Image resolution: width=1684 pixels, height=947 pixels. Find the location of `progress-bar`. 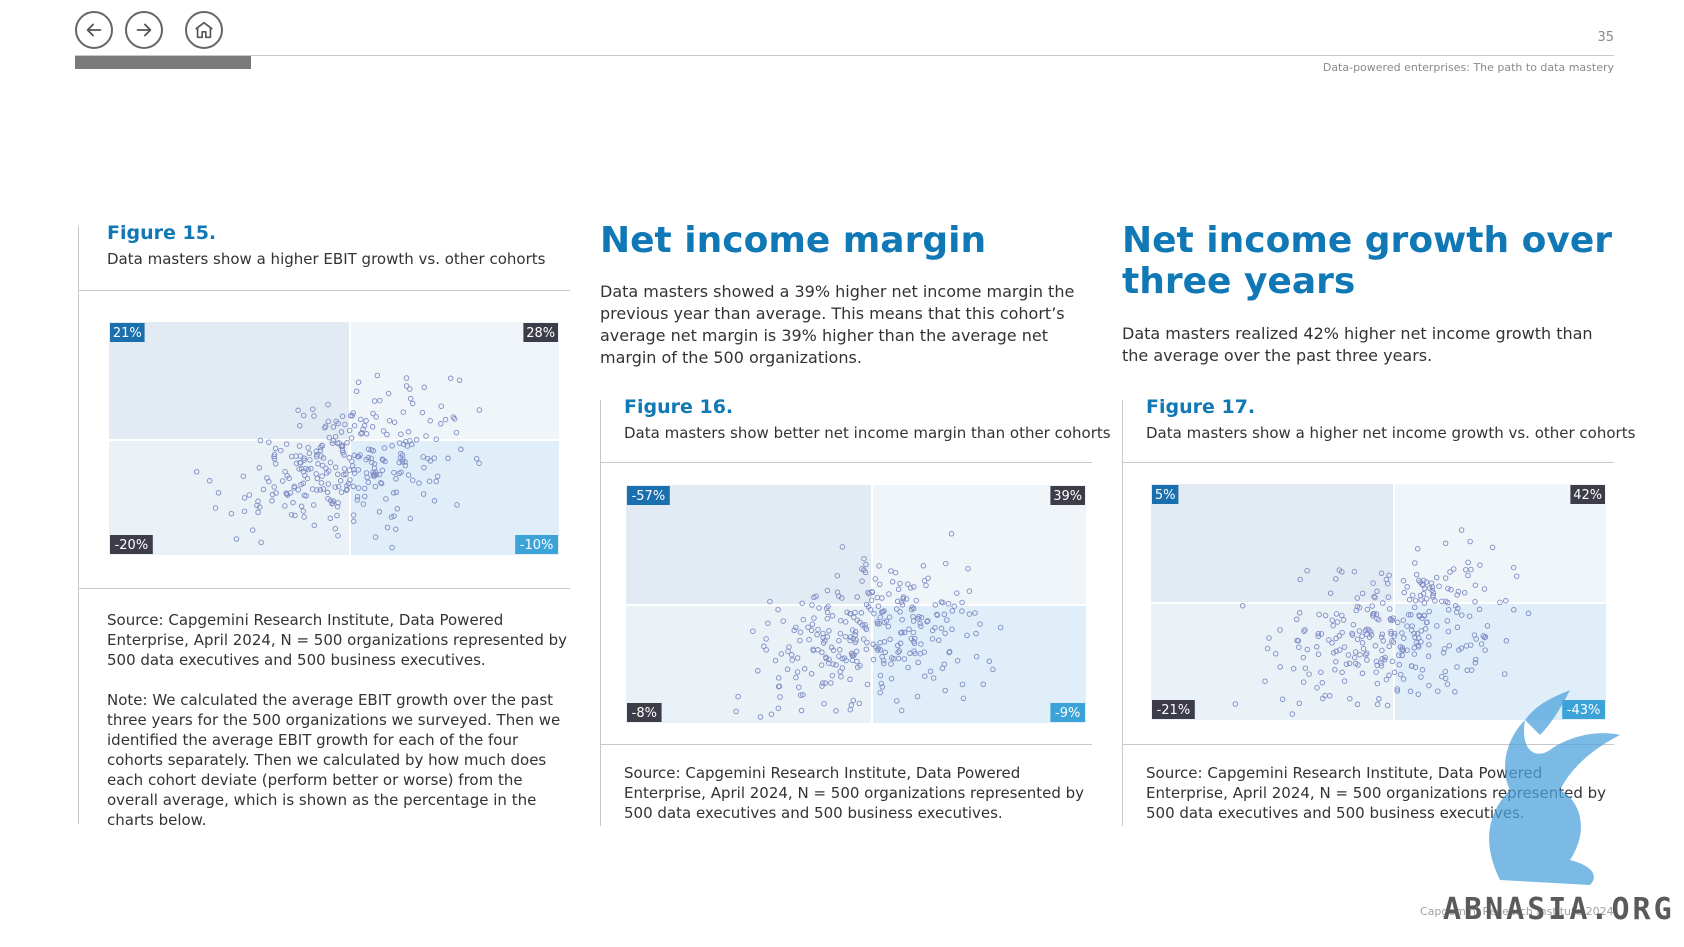

progress-bar is located at coordinates (163, 62).